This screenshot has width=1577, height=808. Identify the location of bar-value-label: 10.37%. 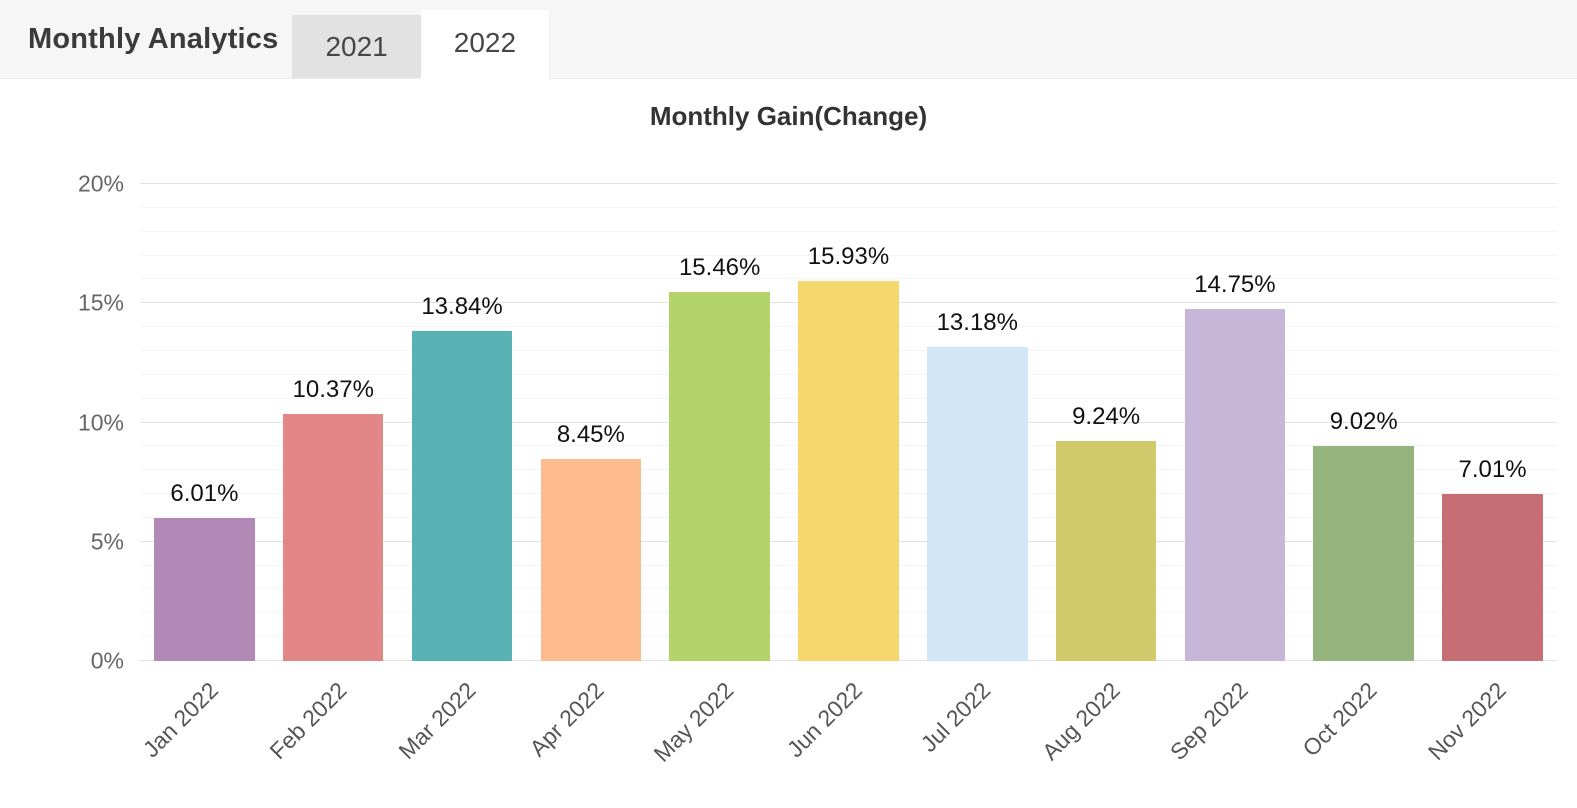
(333, 389).